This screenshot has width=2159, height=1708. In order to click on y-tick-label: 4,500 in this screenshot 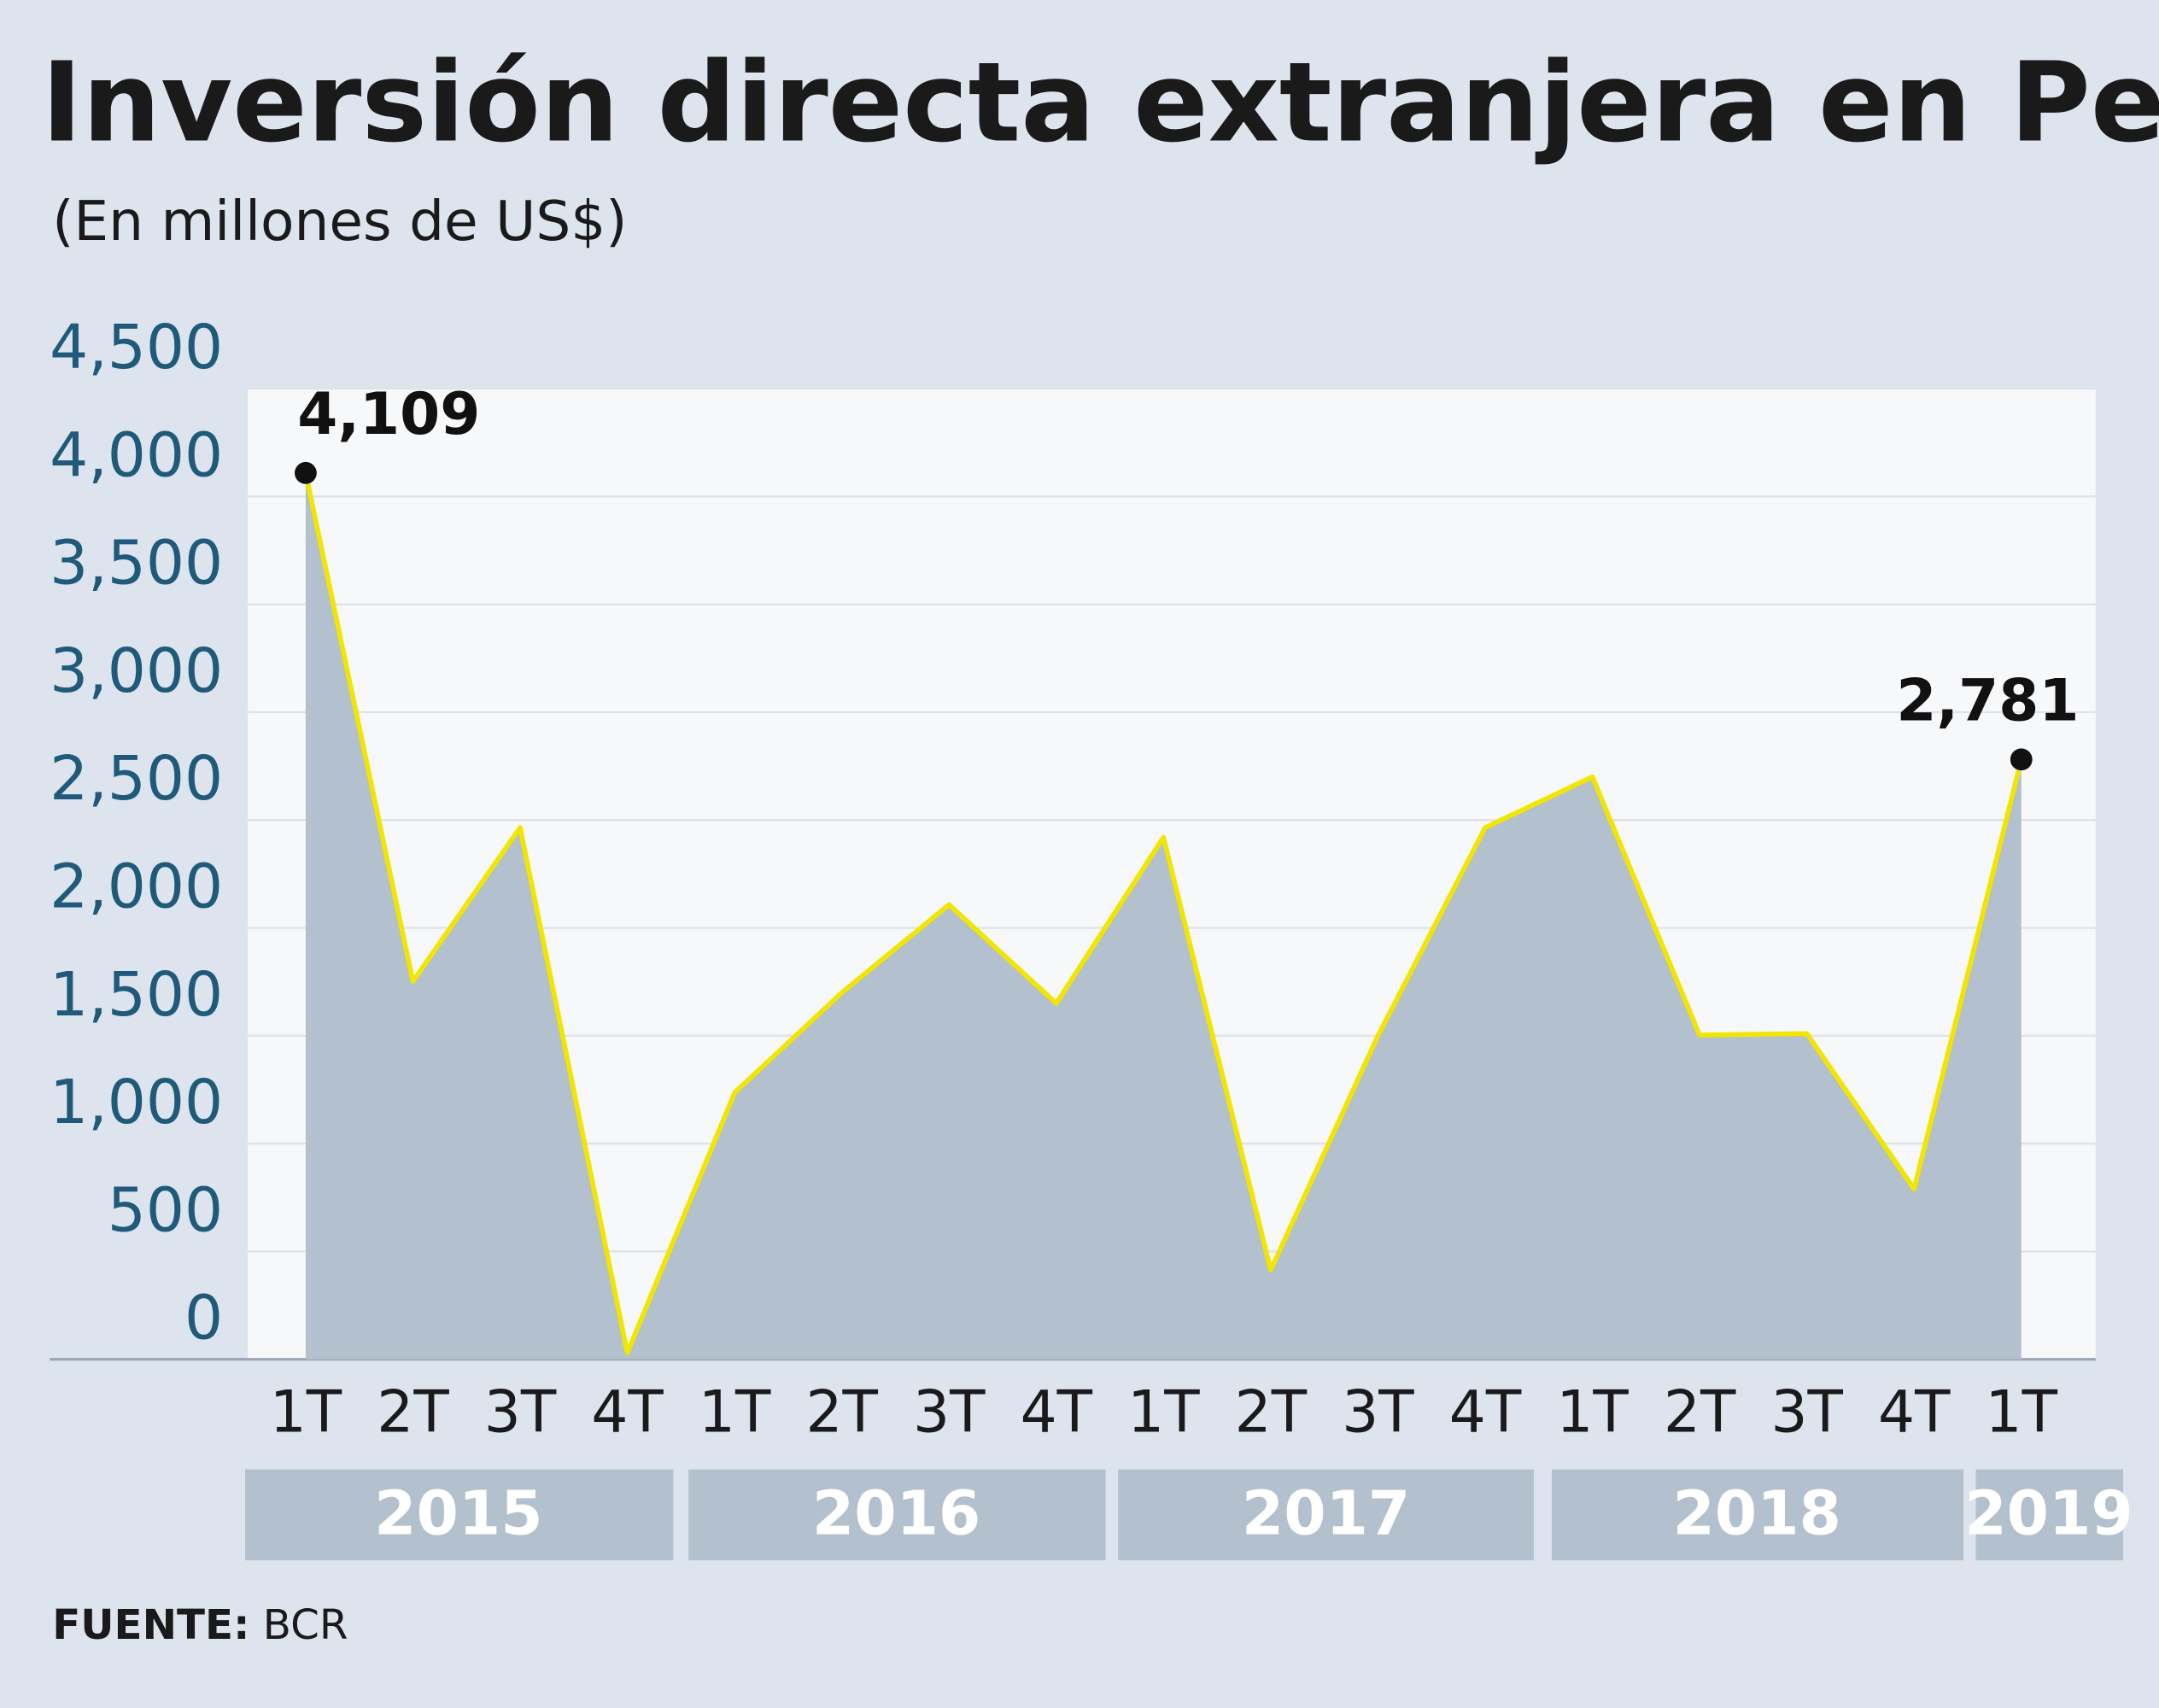, I will do `click(137, 347)`.